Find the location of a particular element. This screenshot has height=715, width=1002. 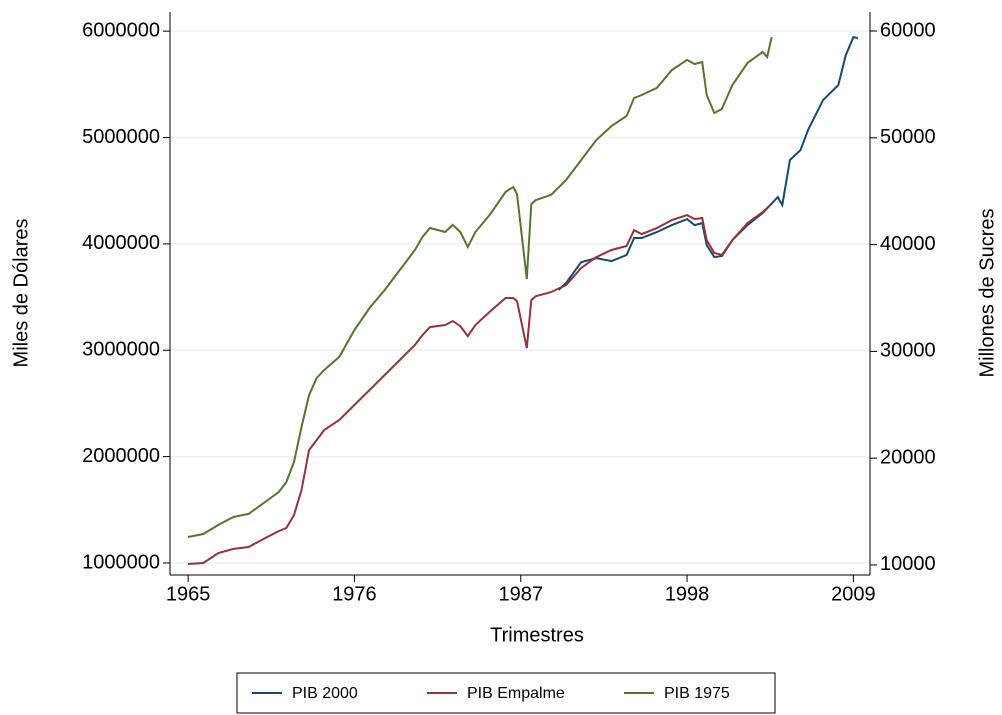

y-axis-title: Miles de Dólares is located at coordinates (21, 293).